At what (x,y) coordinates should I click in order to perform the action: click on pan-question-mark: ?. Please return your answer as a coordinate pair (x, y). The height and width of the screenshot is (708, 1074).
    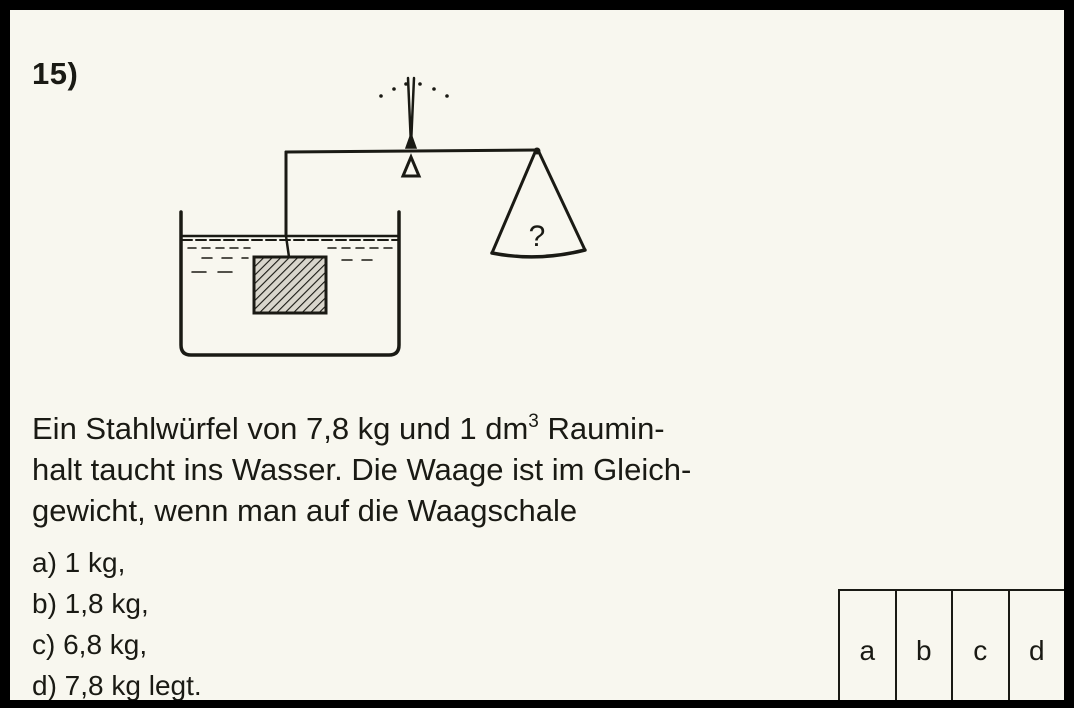
    Looking at the image, I should click on (537, 236).